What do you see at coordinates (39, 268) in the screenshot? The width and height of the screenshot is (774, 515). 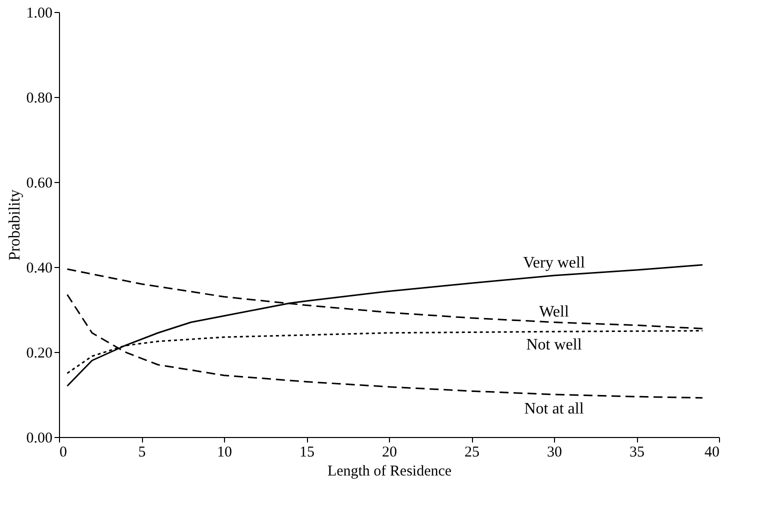 I see `y-tick-label: 0.40` at bounding box center [39, 268].